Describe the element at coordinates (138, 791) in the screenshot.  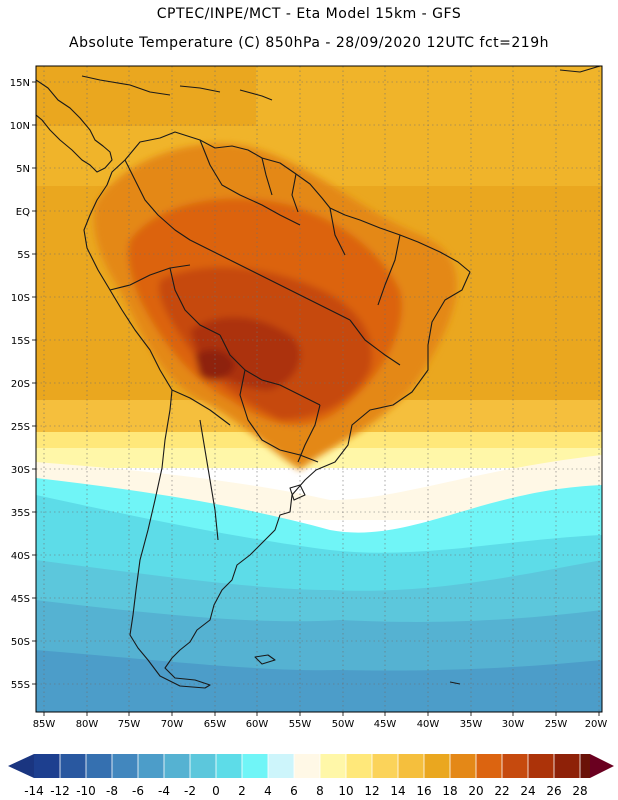
I see `colorbar-label: -6` at that location.